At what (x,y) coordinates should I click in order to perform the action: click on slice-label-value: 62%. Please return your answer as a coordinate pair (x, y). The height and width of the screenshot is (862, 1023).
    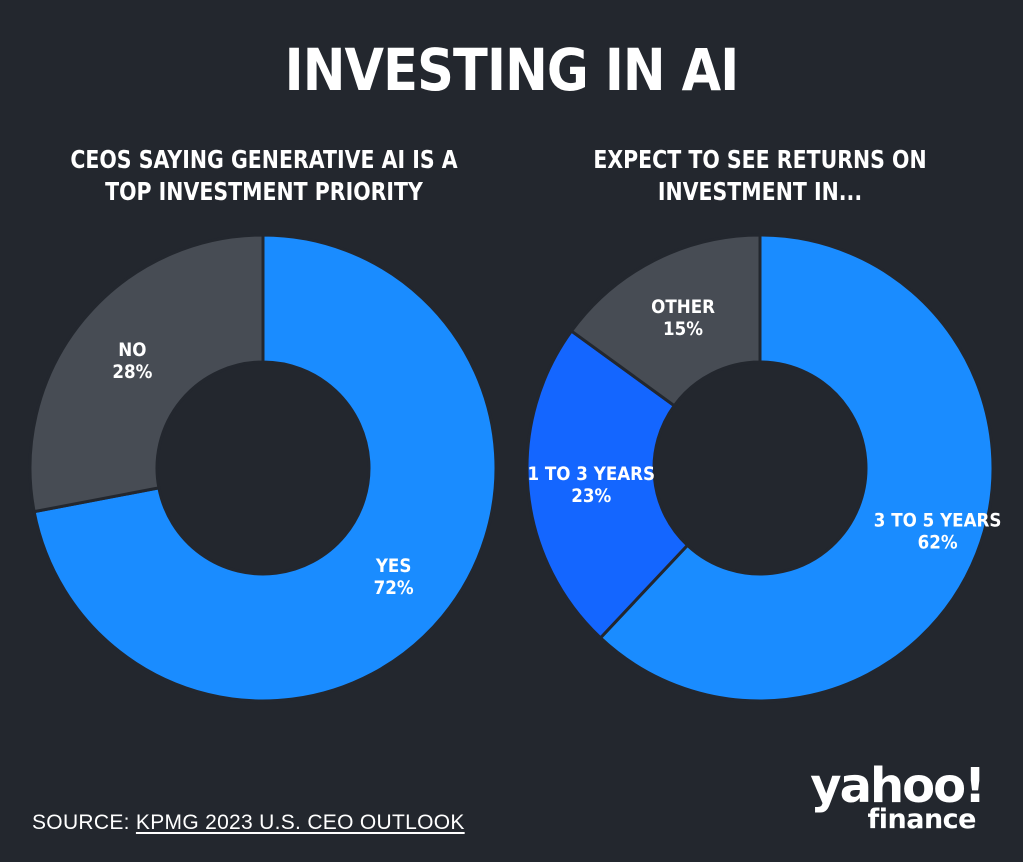
    Looking at the image, I should click on (938, 542).